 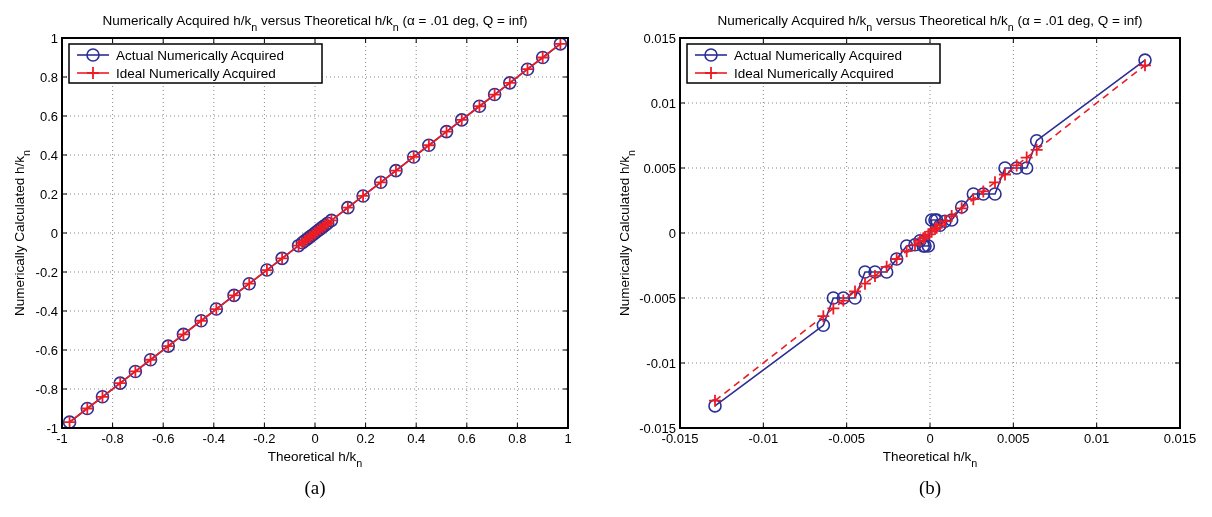 What do you see at coordinates (847, 438) in the screenshot?
I see `x-tick-label: -0.005` at bounding box center [847, 438].